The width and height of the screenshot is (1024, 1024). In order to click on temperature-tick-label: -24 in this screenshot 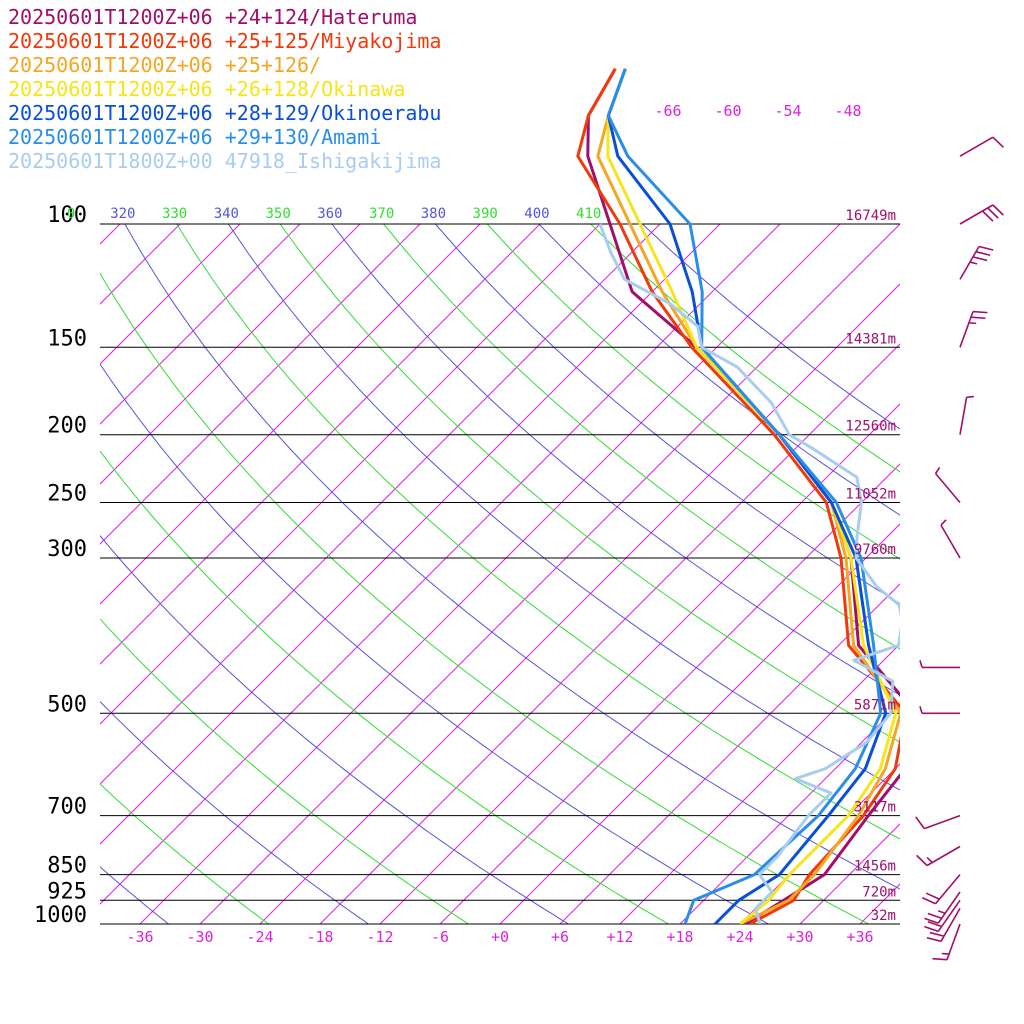, I will do `click(259, 937)`.